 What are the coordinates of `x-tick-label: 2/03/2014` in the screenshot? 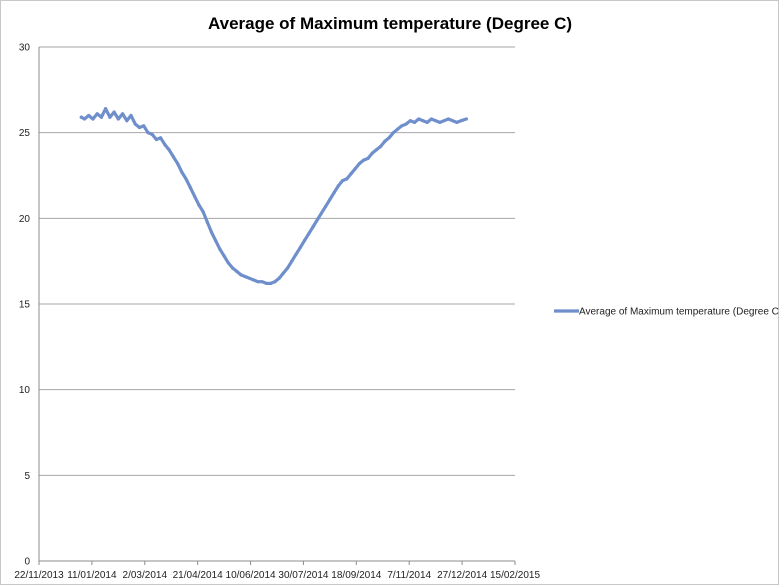 It's located at (145, 575).